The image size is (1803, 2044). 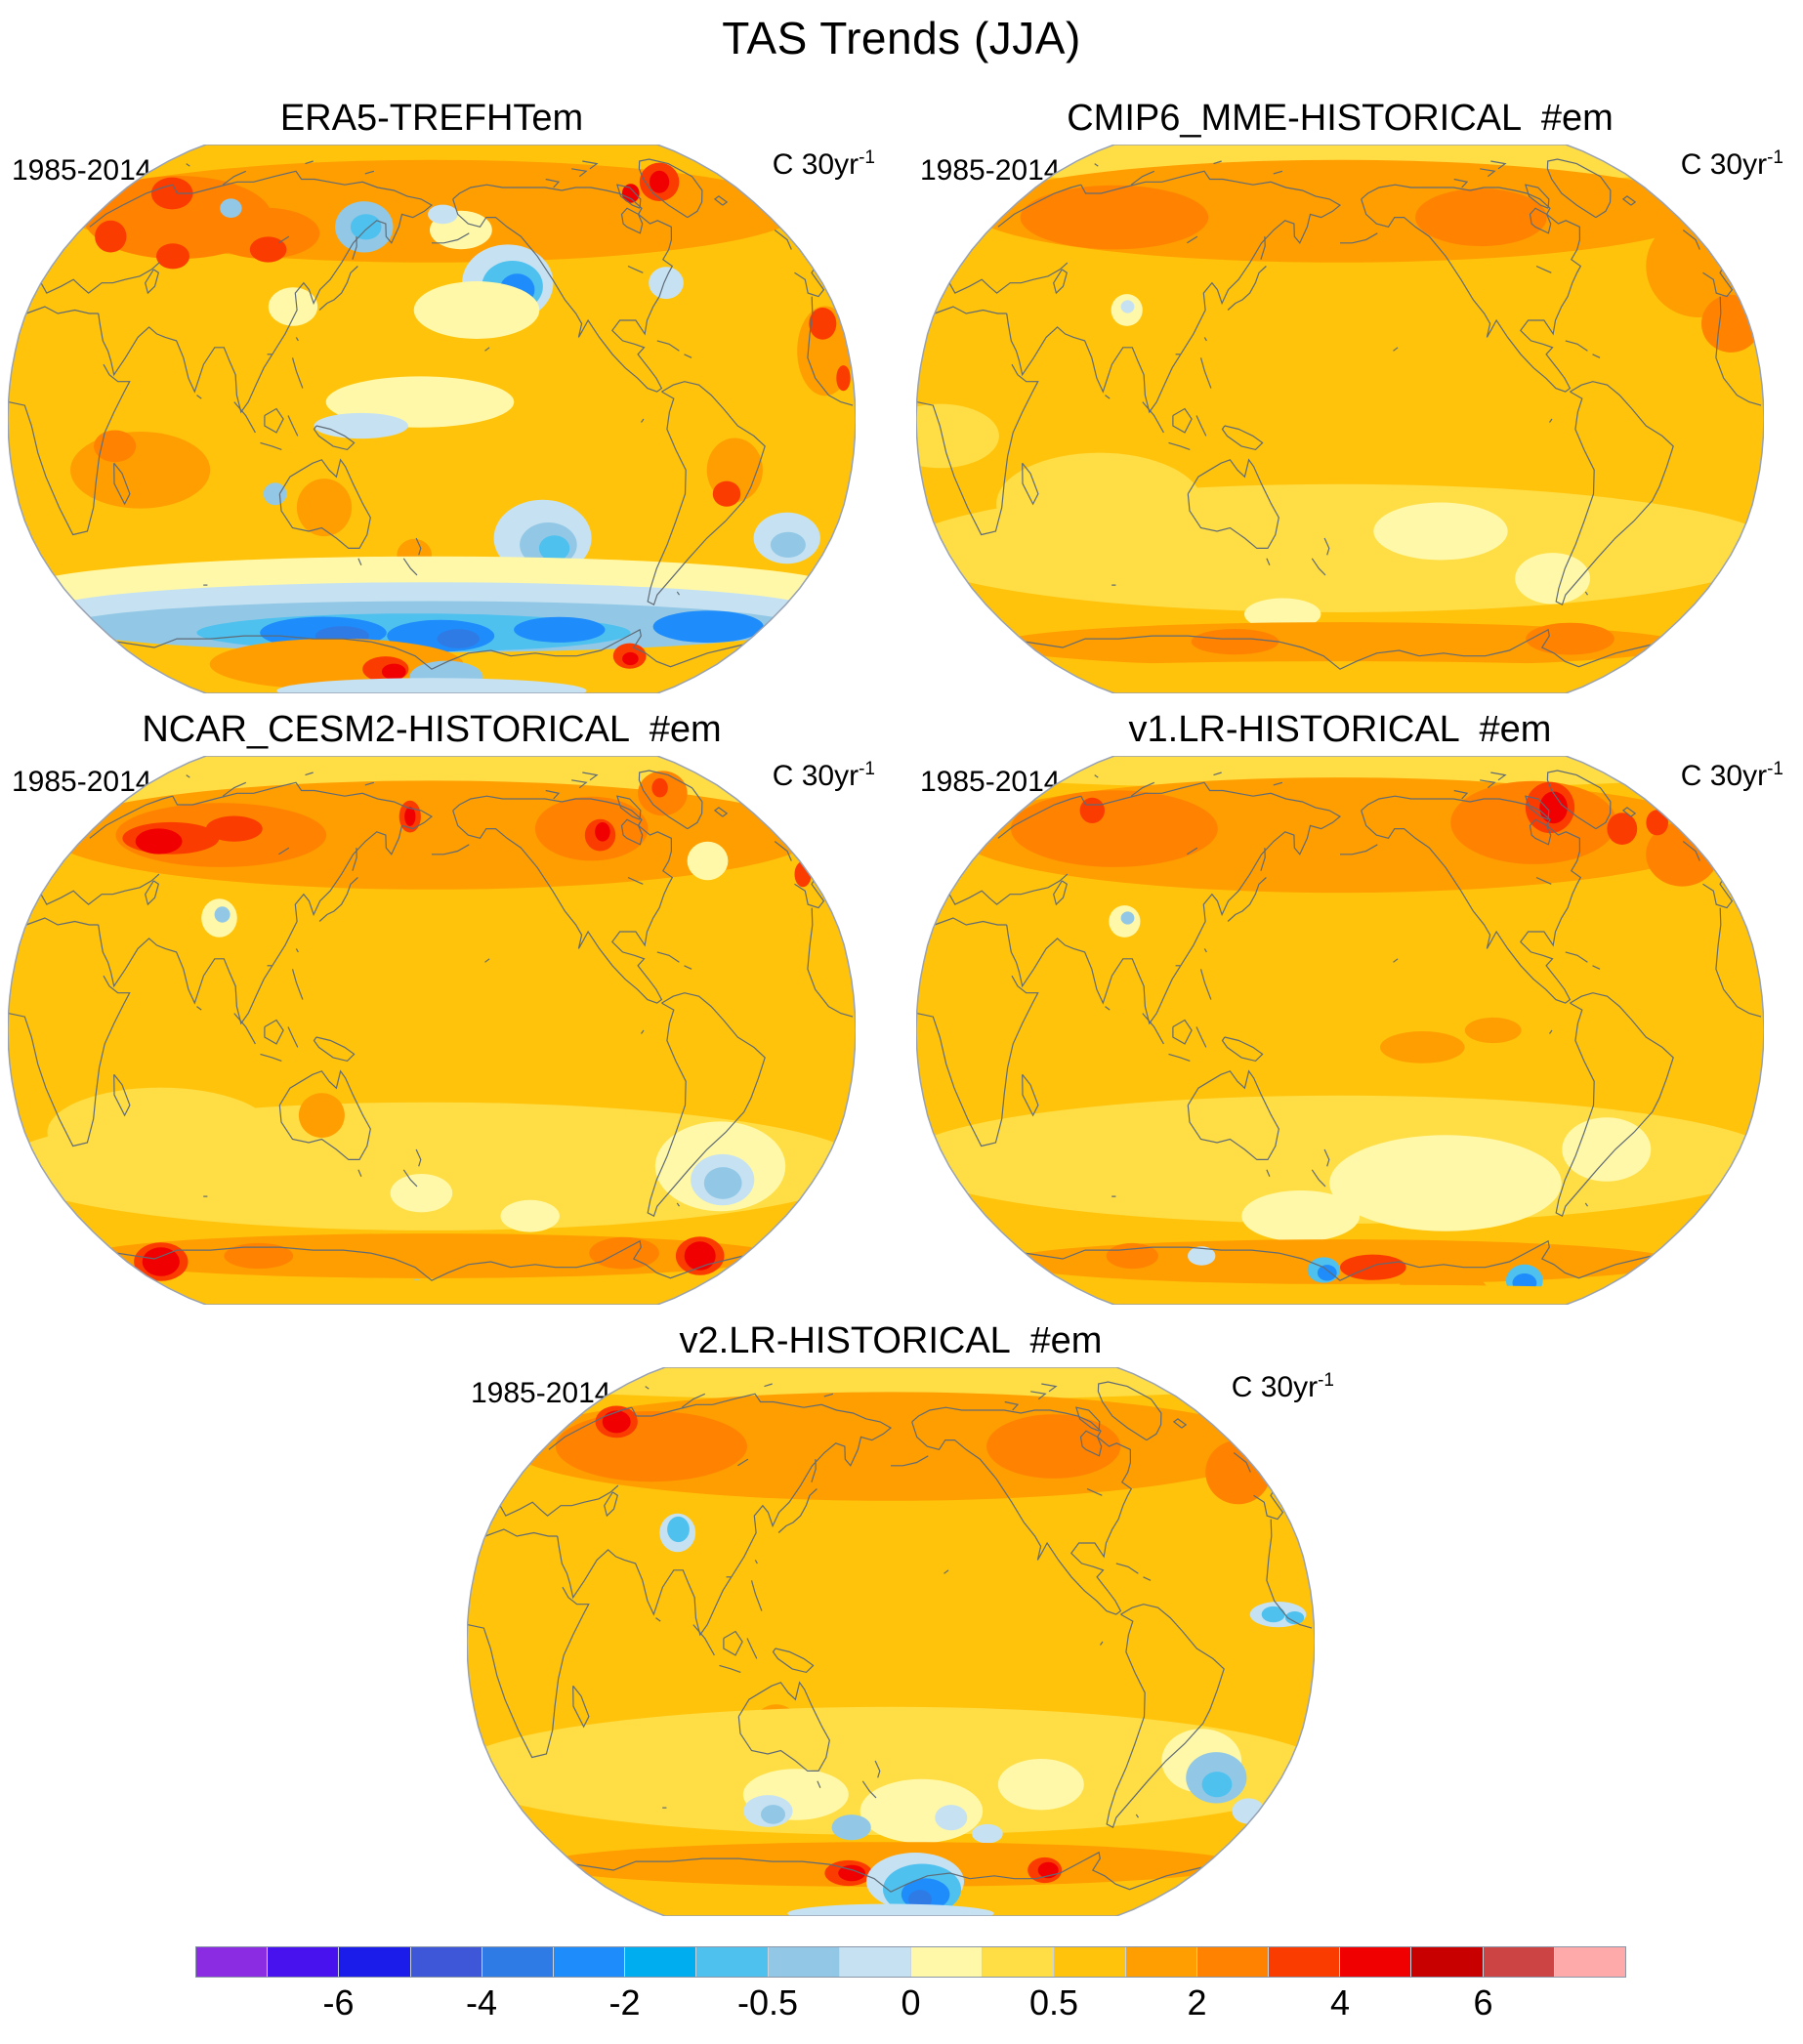 I want to click on world-map-v1lr, so click(x=1340, y=1030).